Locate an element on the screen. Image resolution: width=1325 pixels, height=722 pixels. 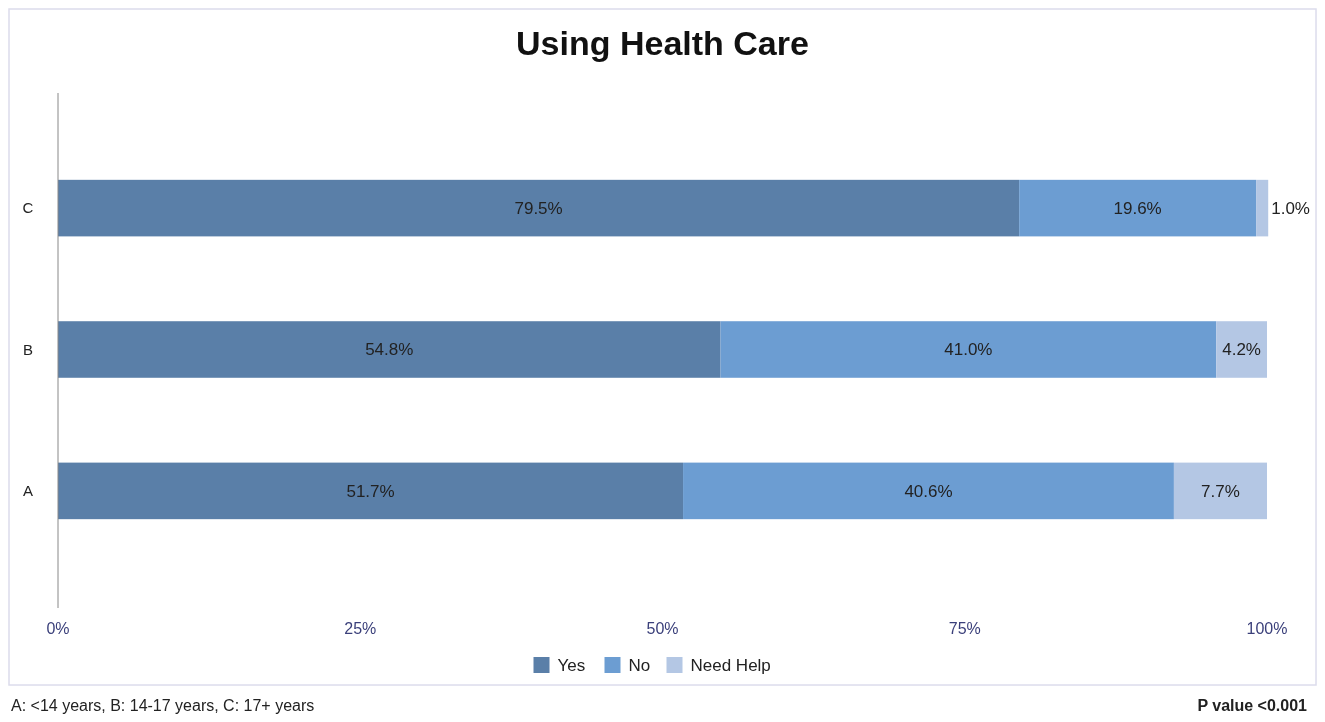
data-label: 79.5% is located at coordinates (538, 209).